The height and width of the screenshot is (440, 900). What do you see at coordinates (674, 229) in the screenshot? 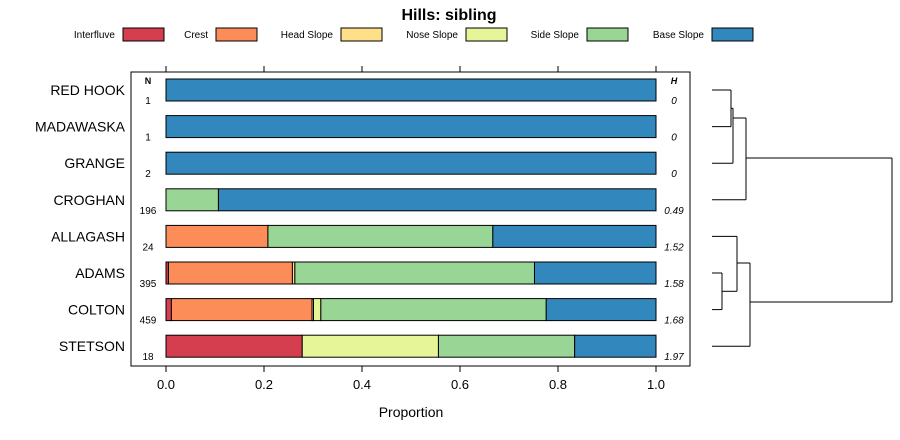
I see `h-values: 0 0 0 0.49 1.52 1.58 1.68 1.97` at bounding box center [674, 229].